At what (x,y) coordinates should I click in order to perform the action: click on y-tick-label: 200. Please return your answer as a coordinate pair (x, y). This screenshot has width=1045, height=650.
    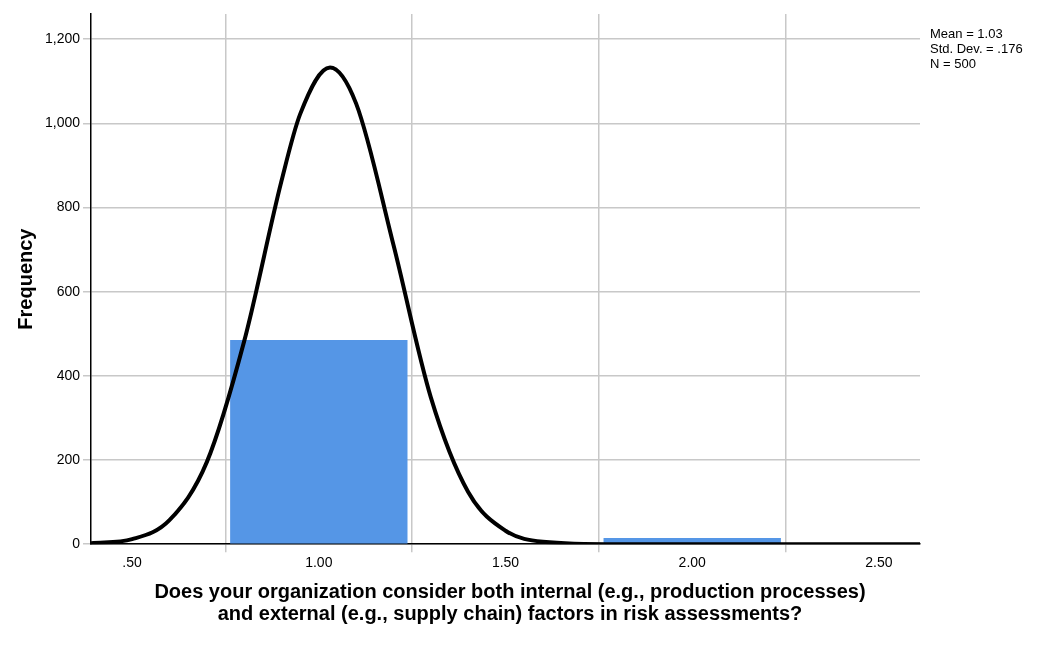
    Looking at the image, I should click on (68, 458).